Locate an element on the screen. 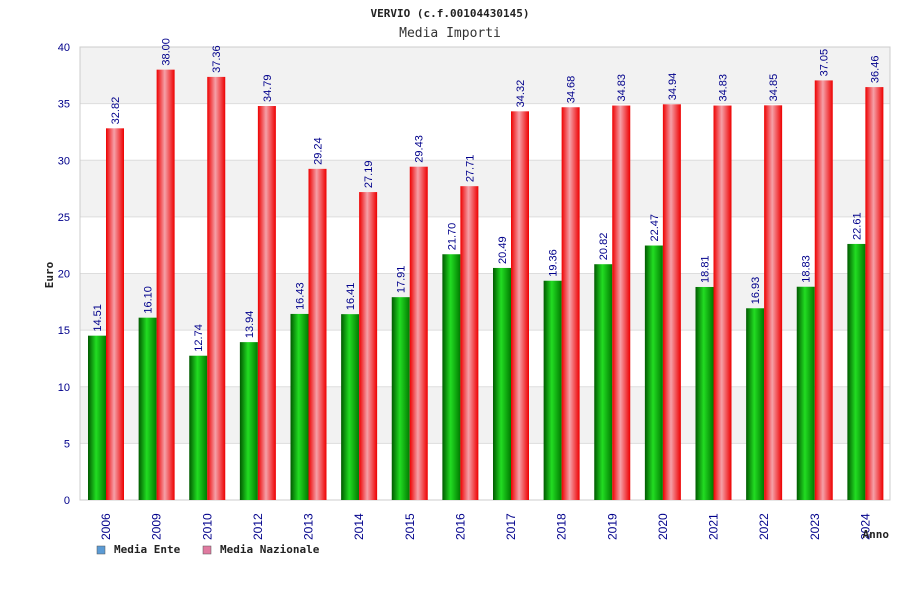 The image size is (900, 600). data-label: 16.43 is located at coordinates (301, 296).